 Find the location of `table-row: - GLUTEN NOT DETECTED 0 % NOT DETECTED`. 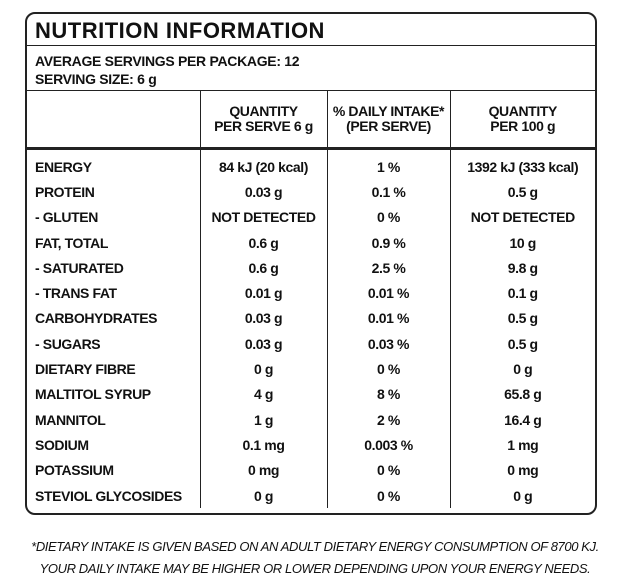

table-row: - GLUTEN NOT DETECTED 0 % NOT DETECTED is located at coordinates (311, 217).